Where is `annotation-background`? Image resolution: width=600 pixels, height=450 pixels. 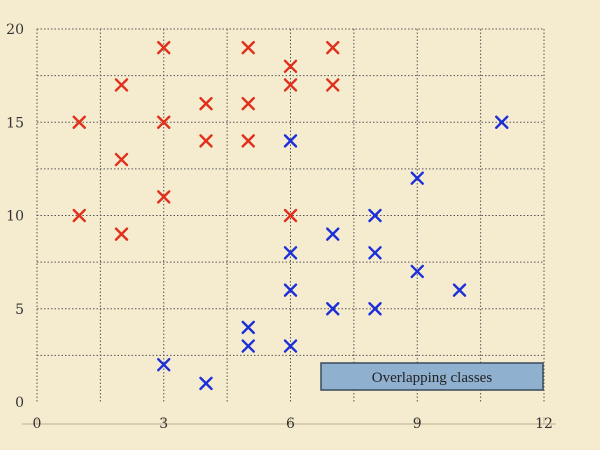 annotation-background is located at coordinates (432, 376).